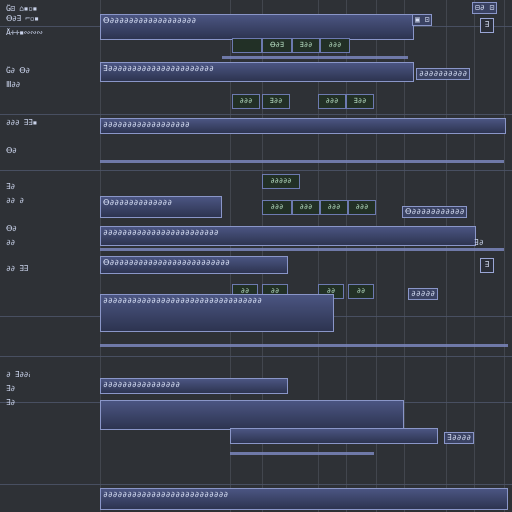  What do you see at coordinates (257, 27) in the screenshot?
I see `clip-bar: Ꝋ∂∂∂∂∂∂∂∂∂∂∂∂∂∂∂∂∂∂` at bounding box center [257, 27].